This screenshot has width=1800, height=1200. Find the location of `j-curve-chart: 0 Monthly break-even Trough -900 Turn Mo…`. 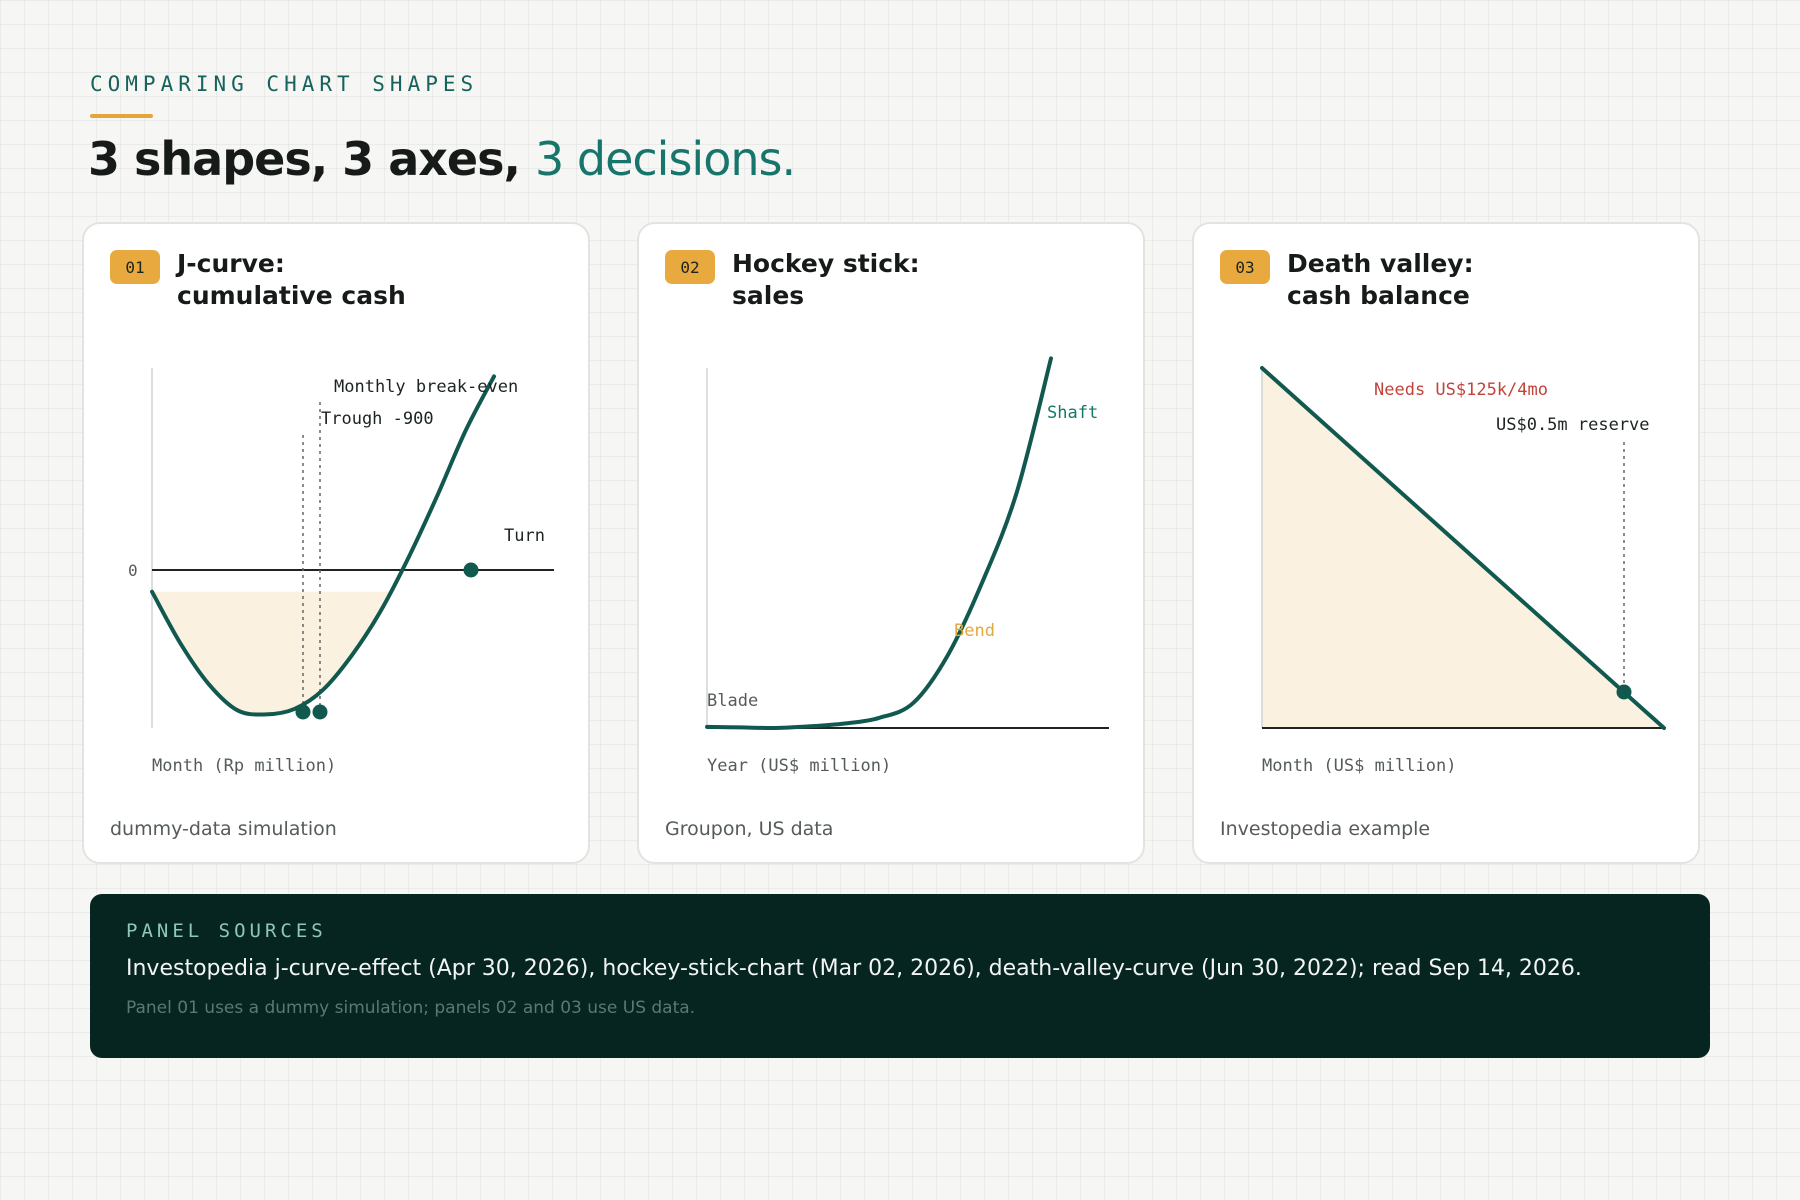

j-curve-chart: 0 Monthly break-even Trough -900 Turn Mo… is located at coordinates (341, 572).